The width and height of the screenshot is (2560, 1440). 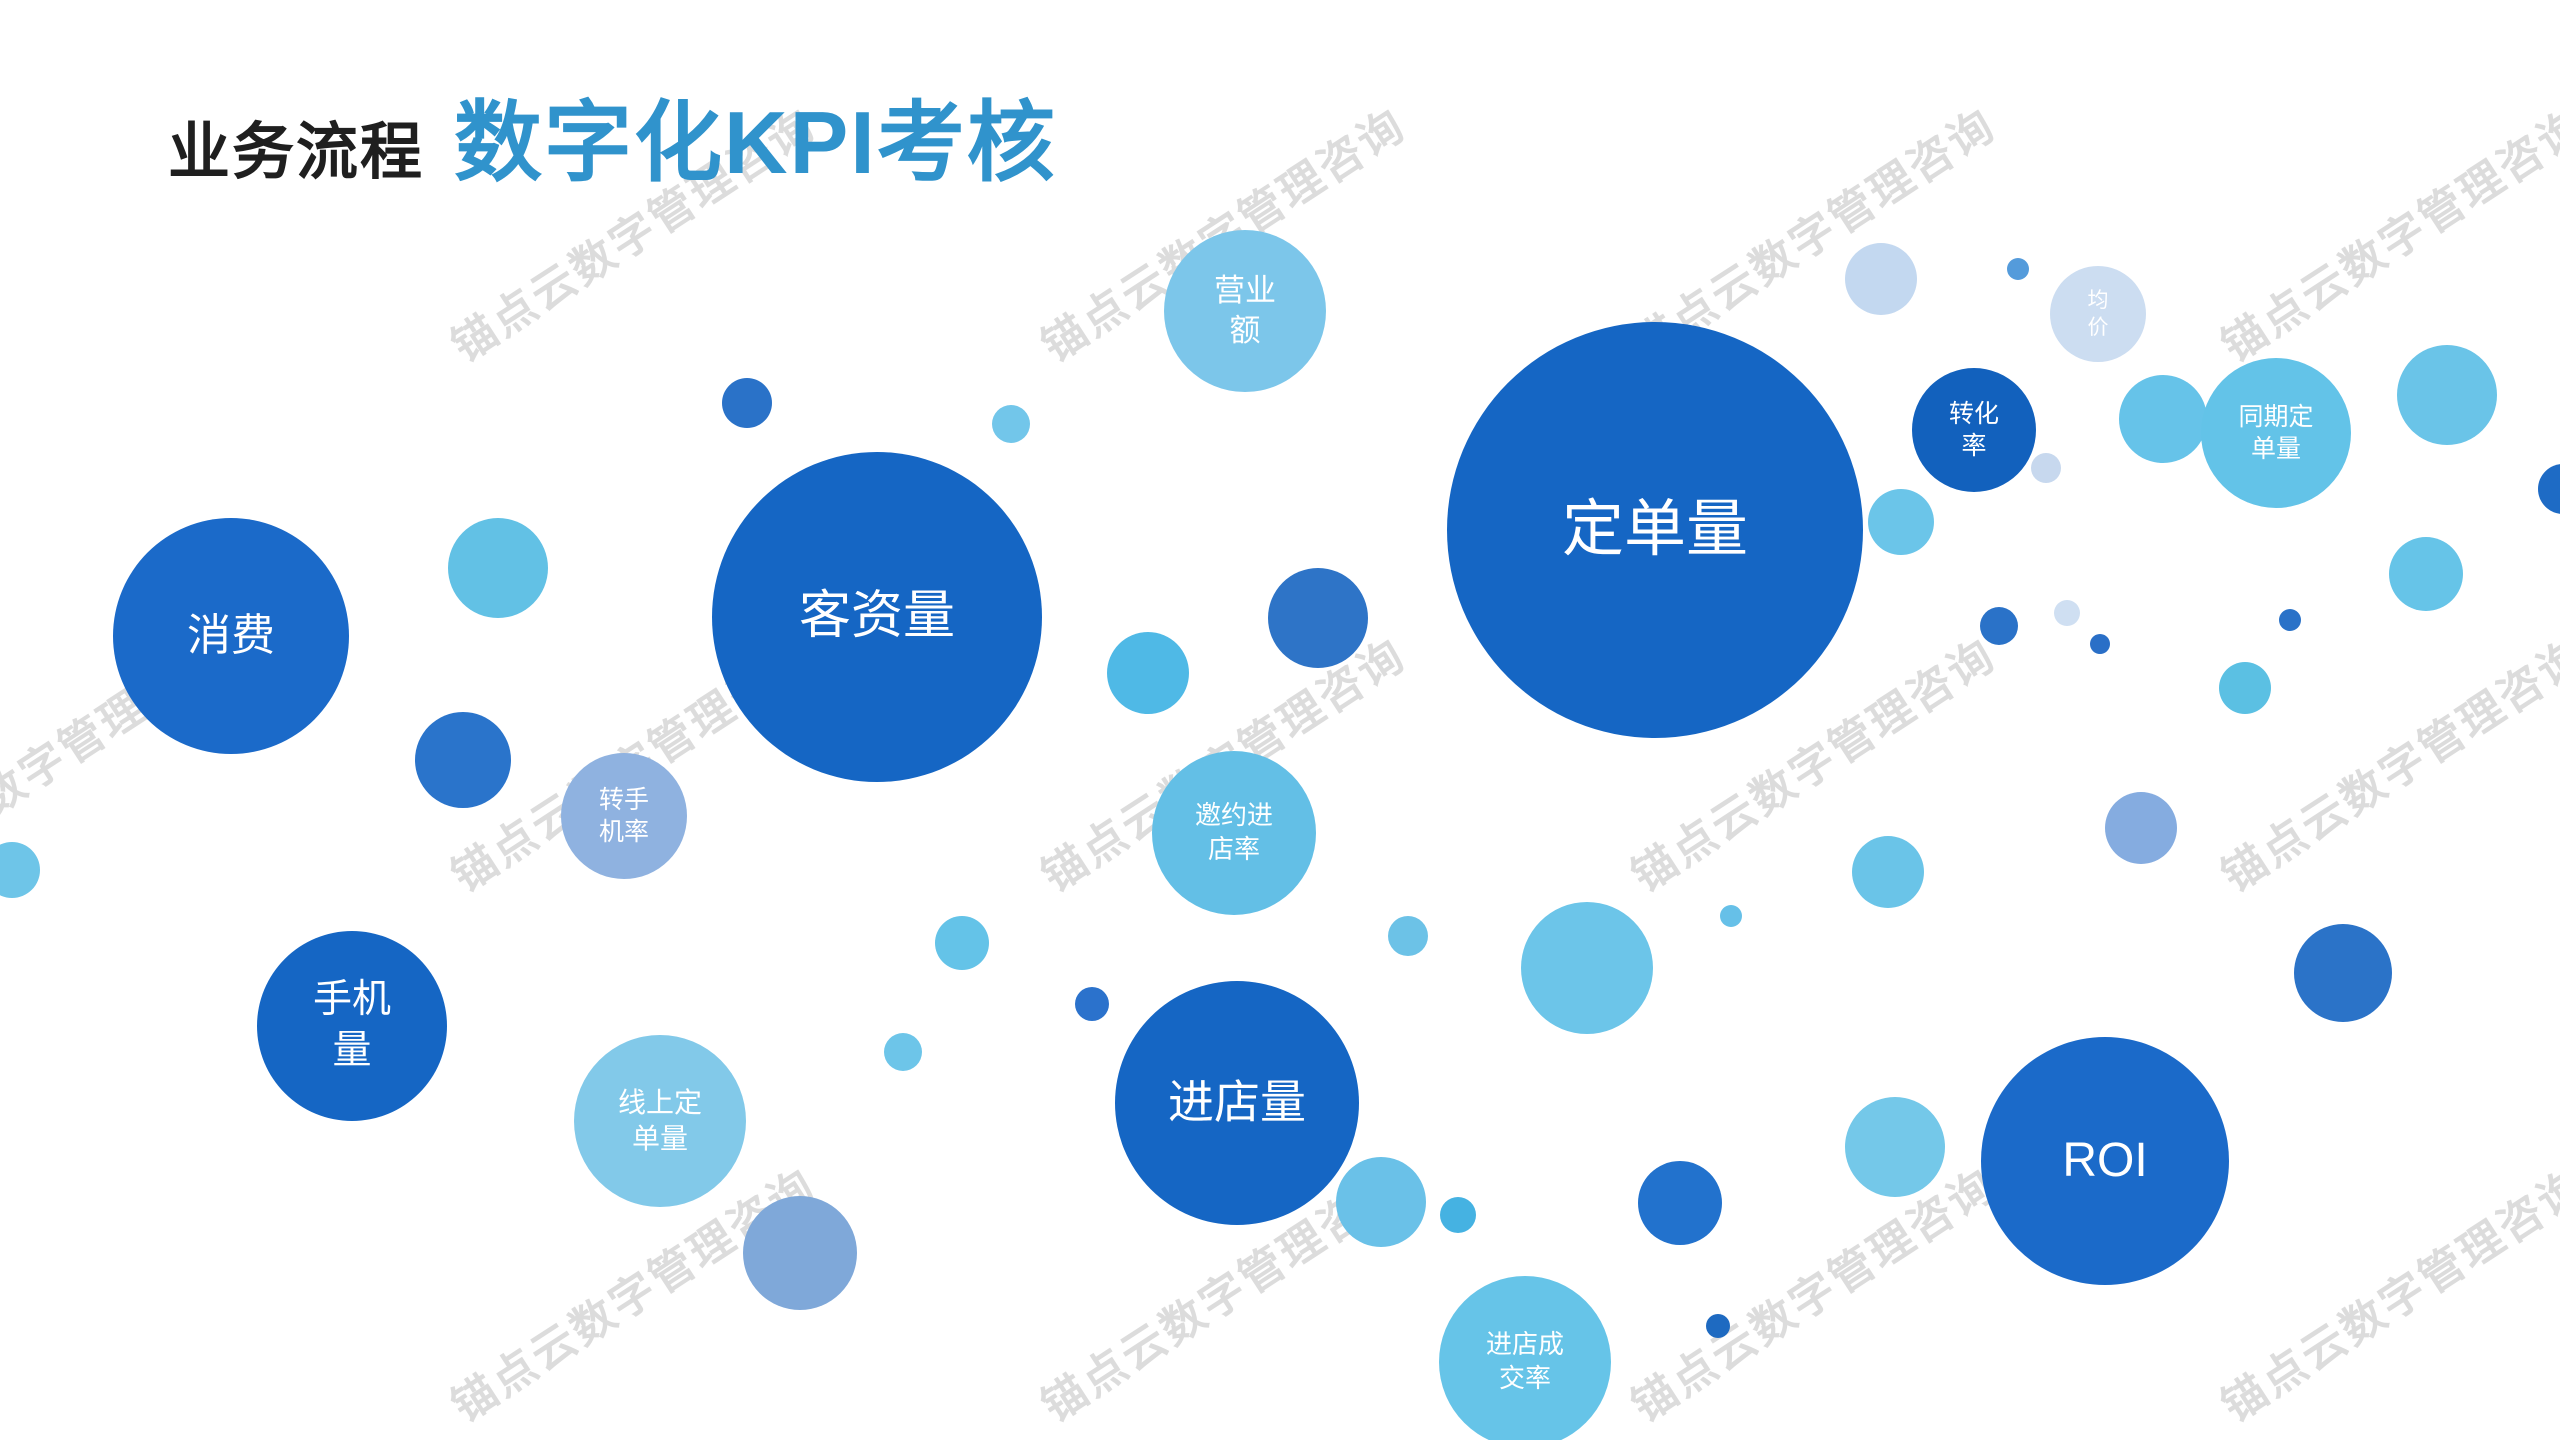 I want to click on kpi-bubble-avg-price: 均价, so click(x=2098, y=314).